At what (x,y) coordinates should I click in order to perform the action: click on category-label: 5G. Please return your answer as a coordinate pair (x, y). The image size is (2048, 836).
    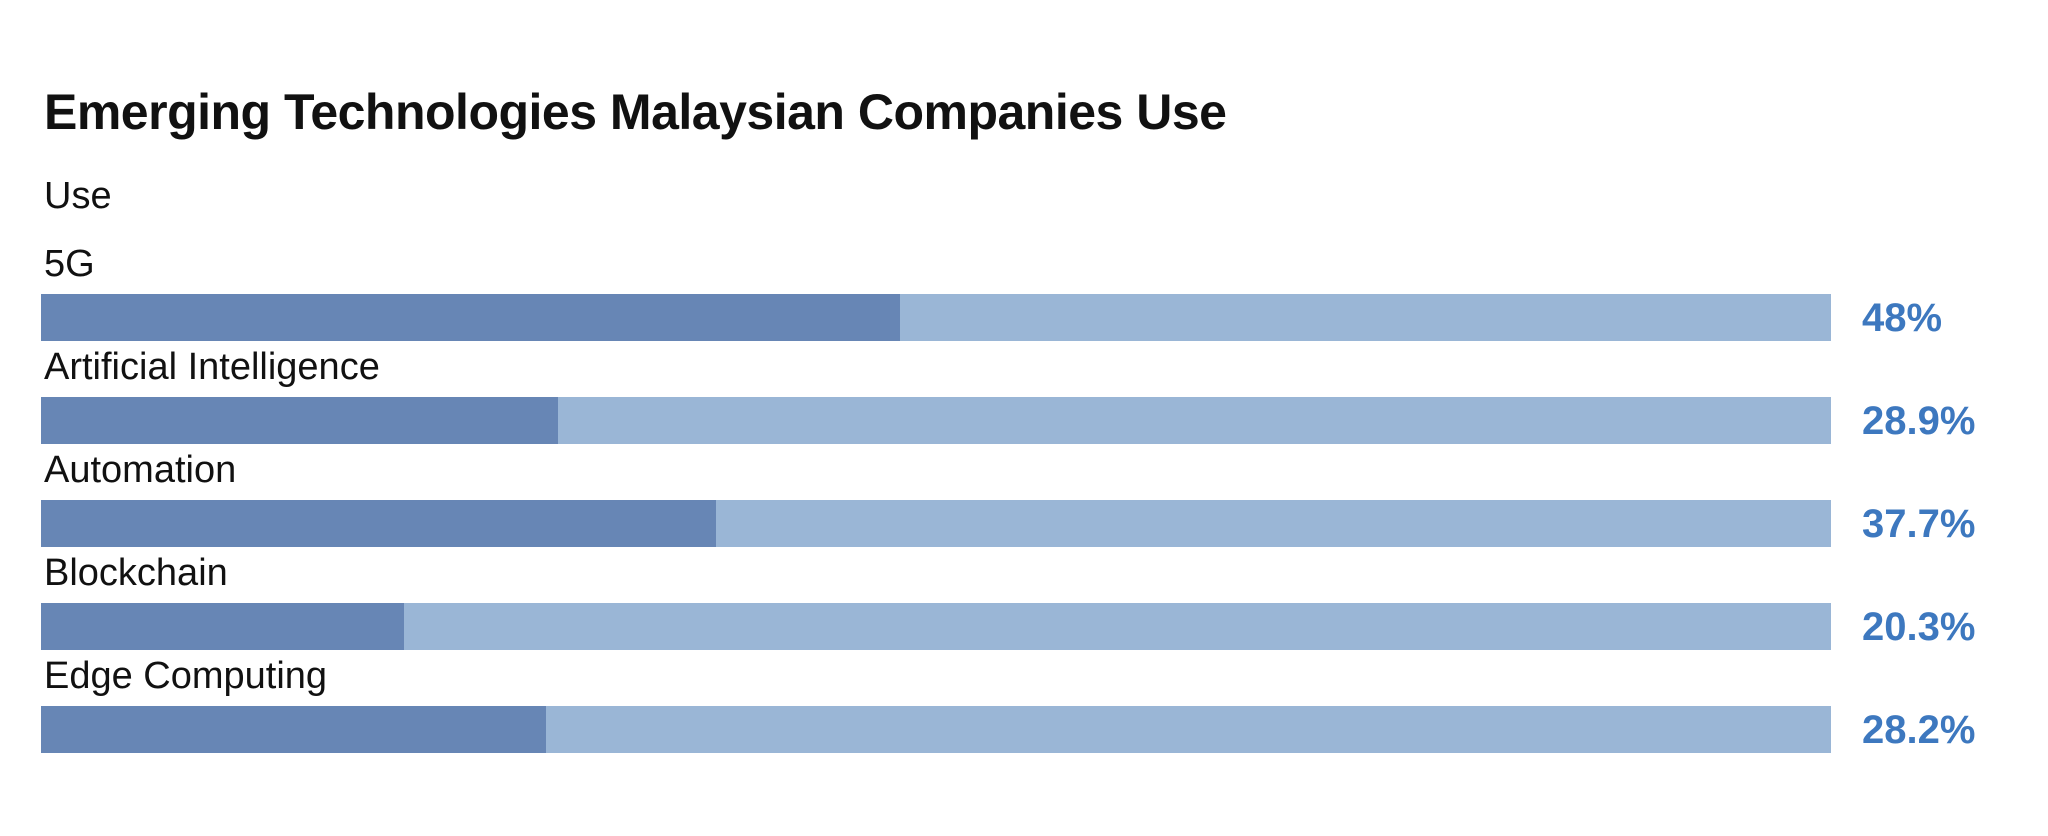
    Looking at the image, I should click on (69, 264).